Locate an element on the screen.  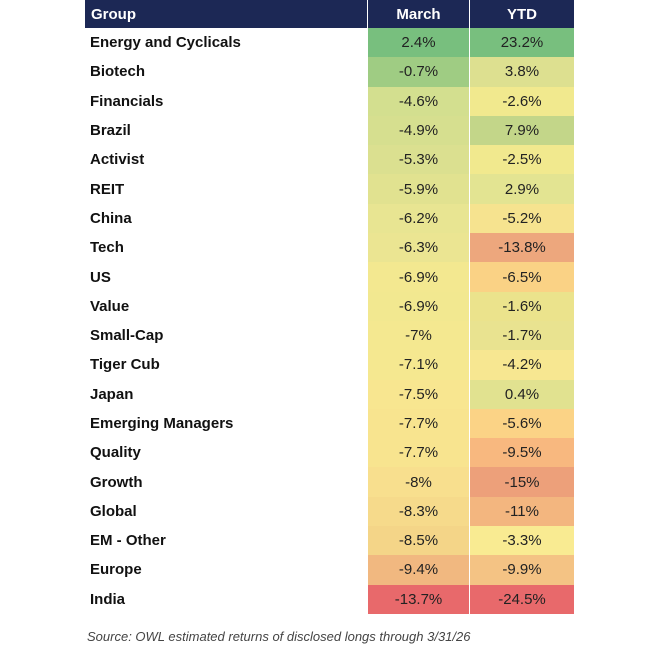
header-ytd: YTD is located at coordinates (521, 14).